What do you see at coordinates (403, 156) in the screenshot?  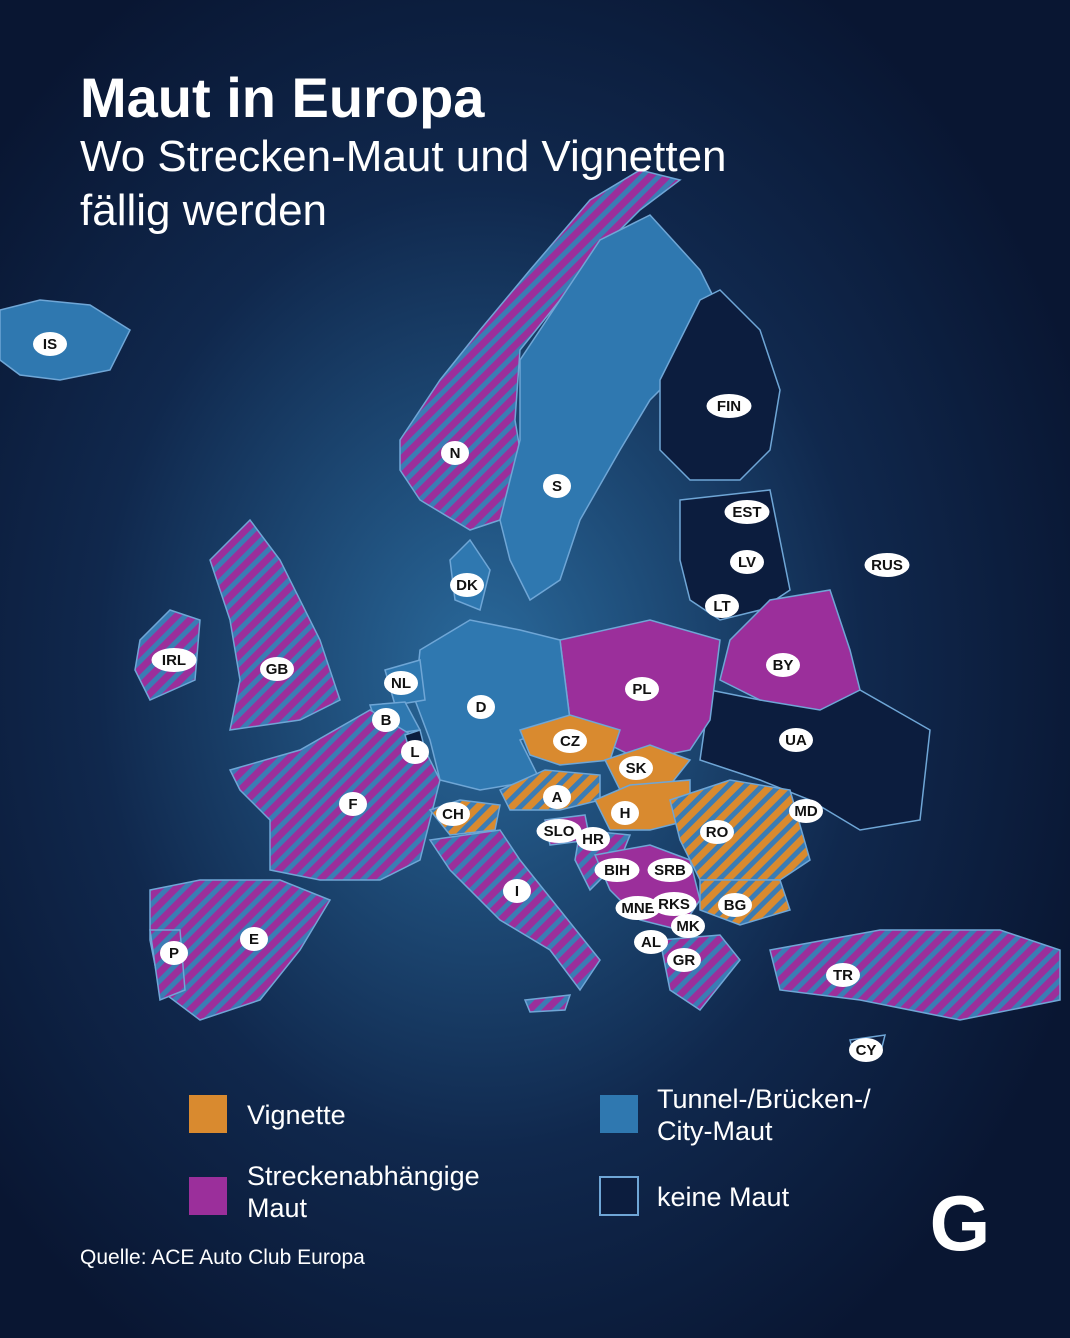 I see `subtitle-line: Wo Strecken-Maut und Vignetten` at bounding box center [403, 156].